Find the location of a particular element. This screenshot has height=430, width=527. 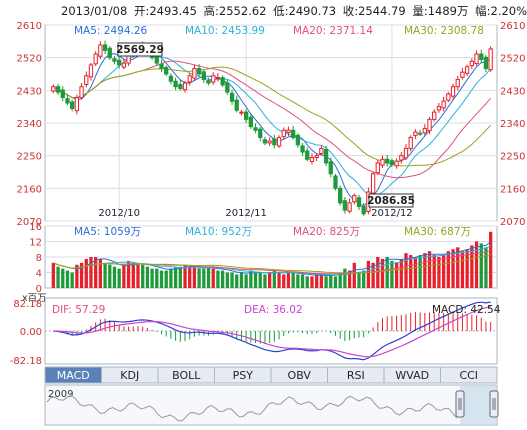

navigator-year-label: 2009 is located at coordinates (60, 394).